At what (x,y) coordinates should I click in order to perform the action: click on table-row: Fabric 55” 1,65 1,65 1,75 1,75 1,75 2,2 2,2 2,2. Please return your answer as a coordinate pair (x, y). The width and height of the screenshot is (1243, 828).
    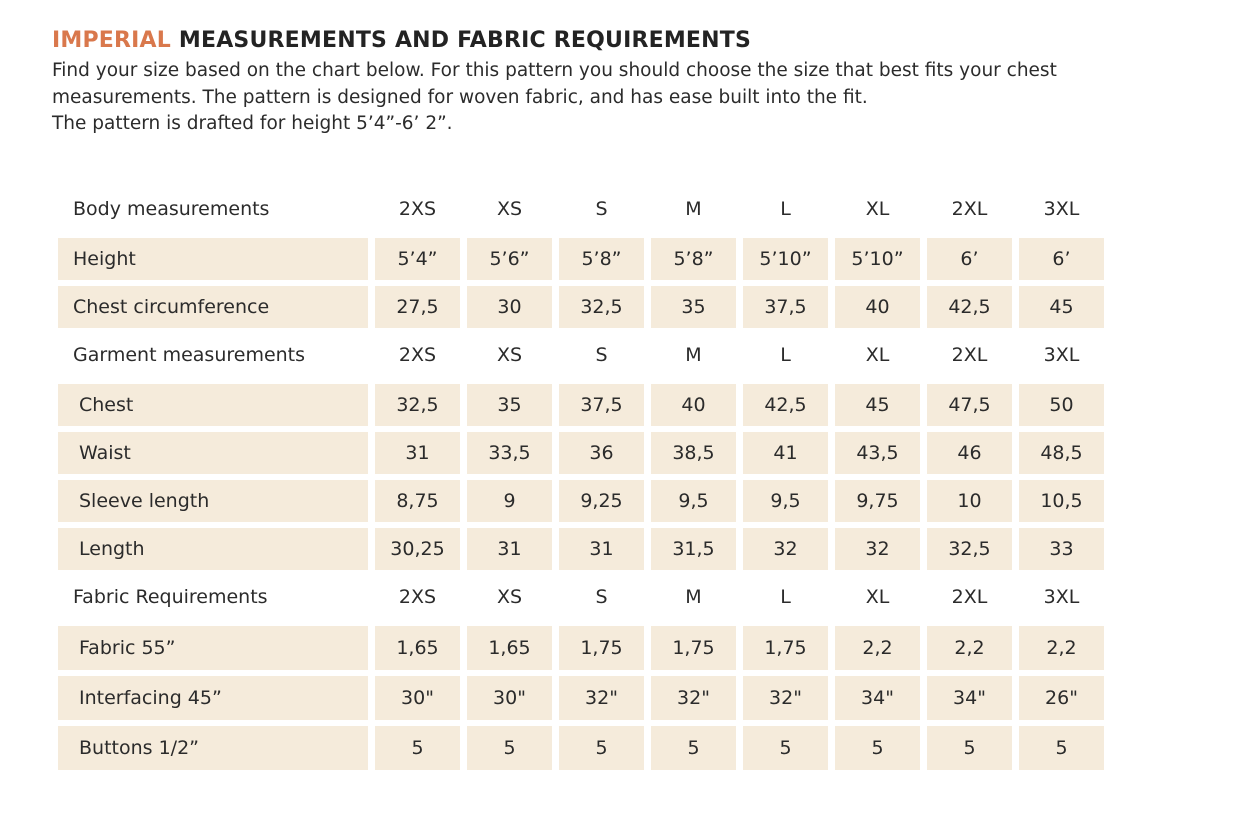
    Looking at the image, I should click on (581, 648).